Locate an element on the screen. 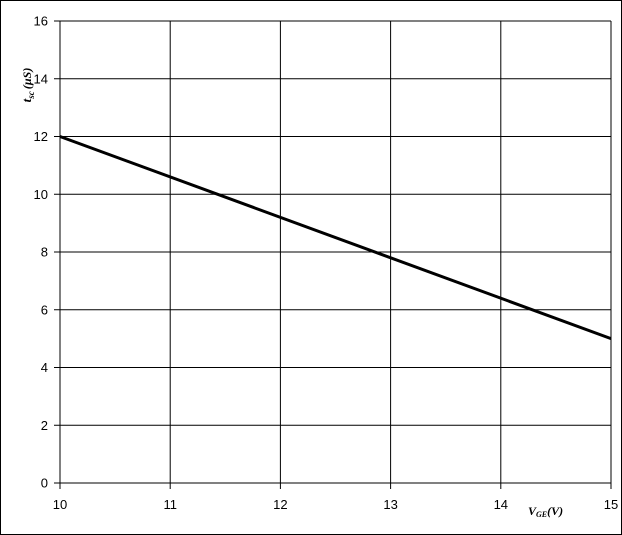 Image resolution: width=622 pixels, height=535 pixels. x-tick-label: 10 is located at coordinates (60, 504).